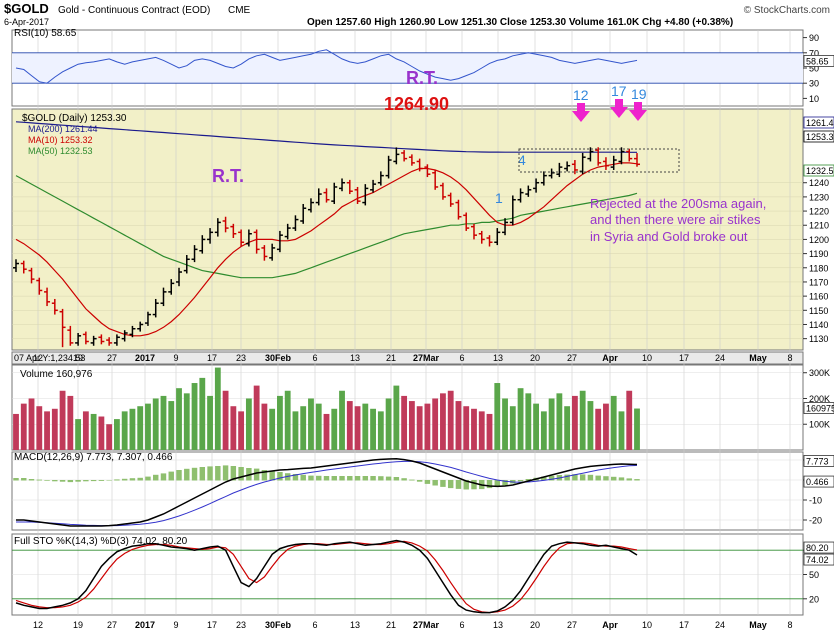  What do you see at coordinates (720, 625) in the screenshot?
I see `x-tick-lower-19: 24` at bounding box center [720, 625].